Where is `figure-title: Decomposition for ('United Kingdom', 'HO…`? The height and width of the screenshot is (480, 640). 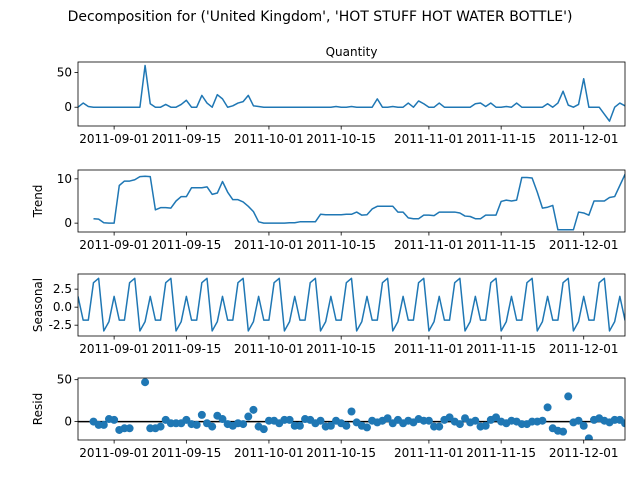
figure-title: Decomposition for ('United Kingdom', 'HO… is located at coordinates (320, 17).